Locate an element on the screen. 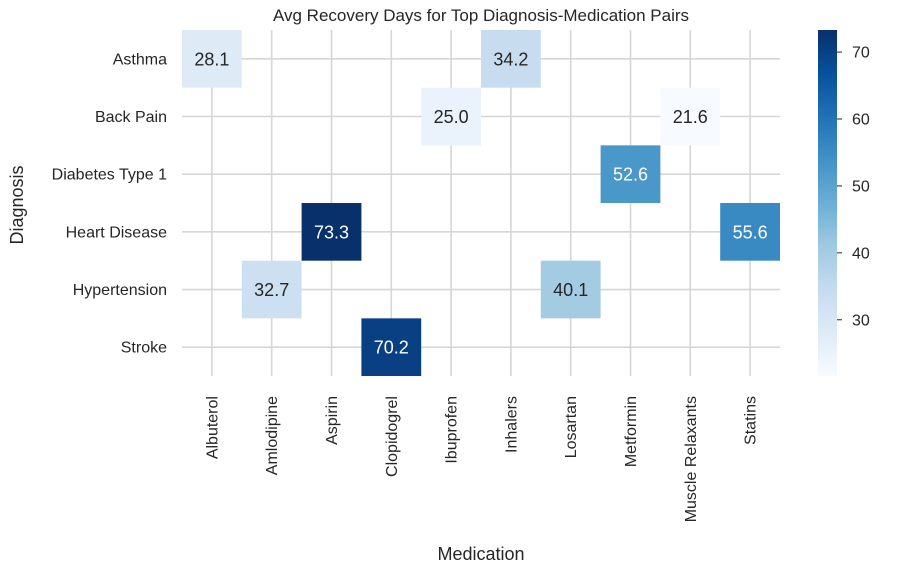  x-tick-label-metformin: Metformin is located at coordinates (631, 431).